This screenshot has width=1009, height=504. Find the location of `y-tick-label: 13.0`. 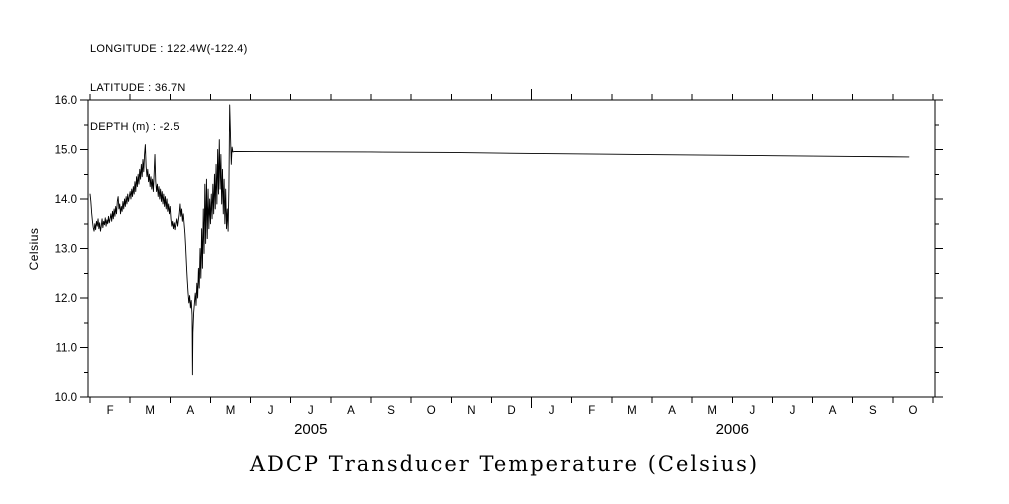

y-tick-label: 13.0 is located at coordinates (66, 250).